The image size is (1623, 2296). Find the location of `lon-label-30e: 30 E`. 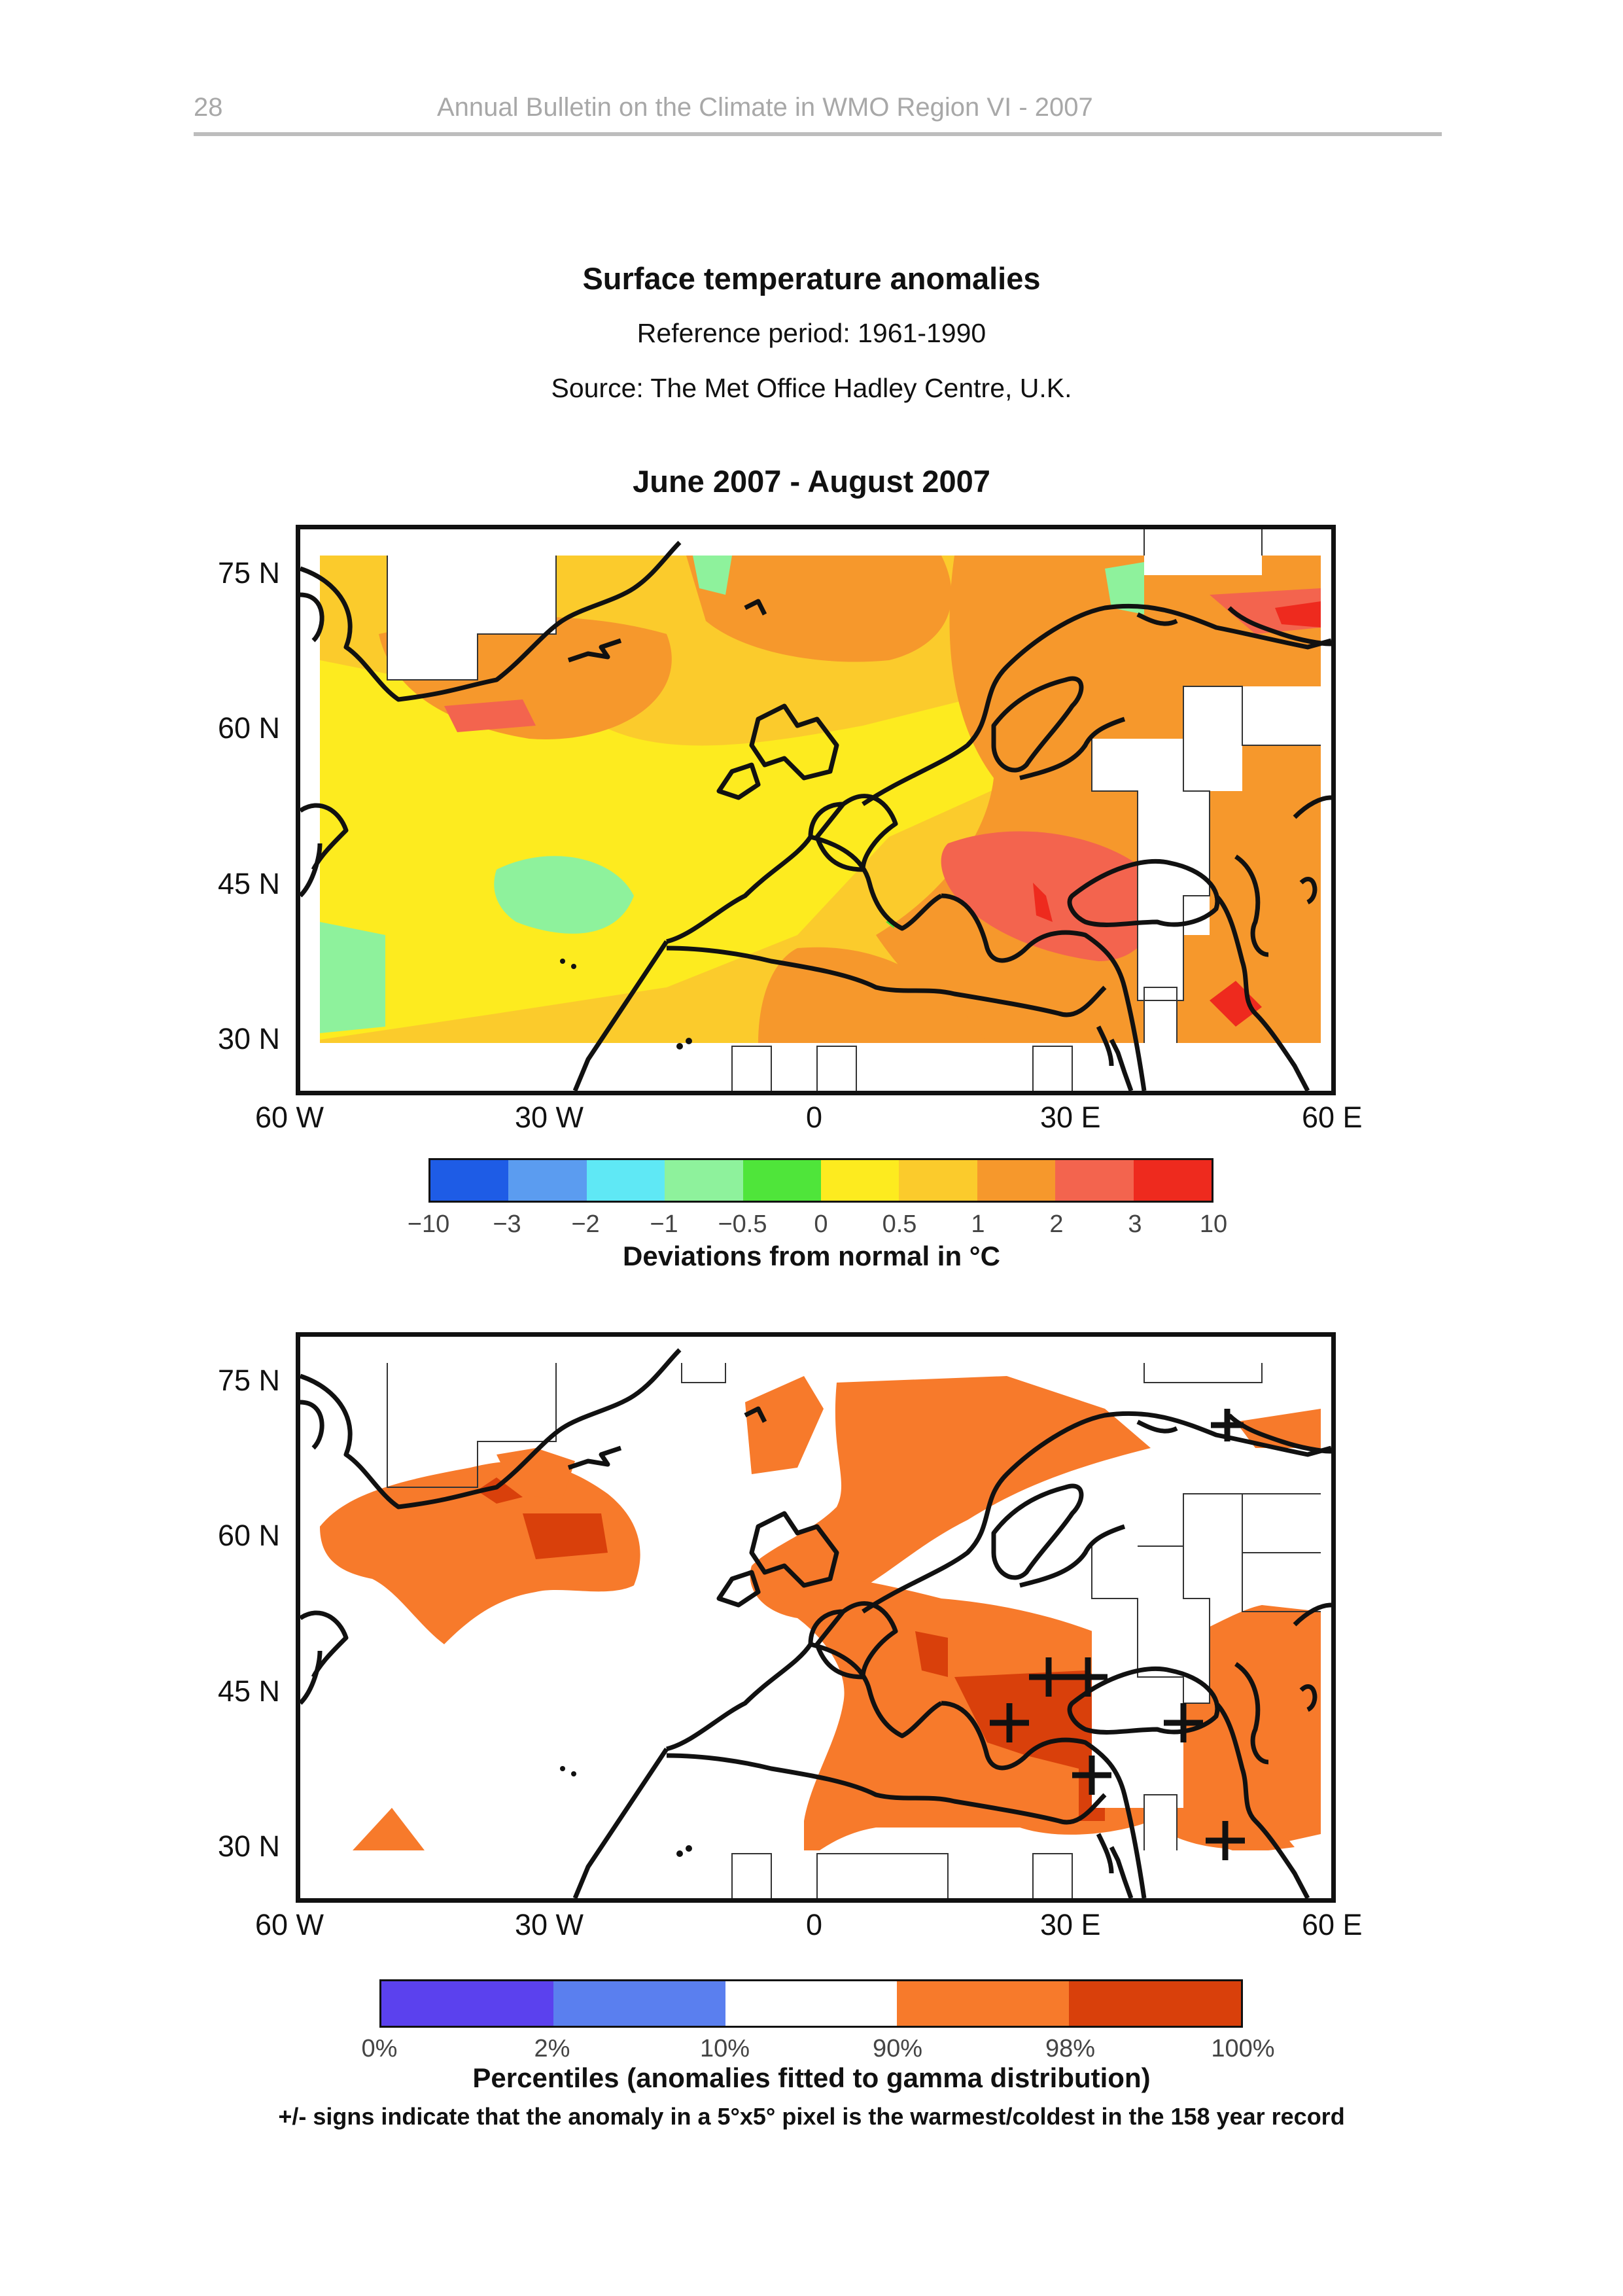

lon-label-30e: 30 E is located at coordinates (1070, 1118).